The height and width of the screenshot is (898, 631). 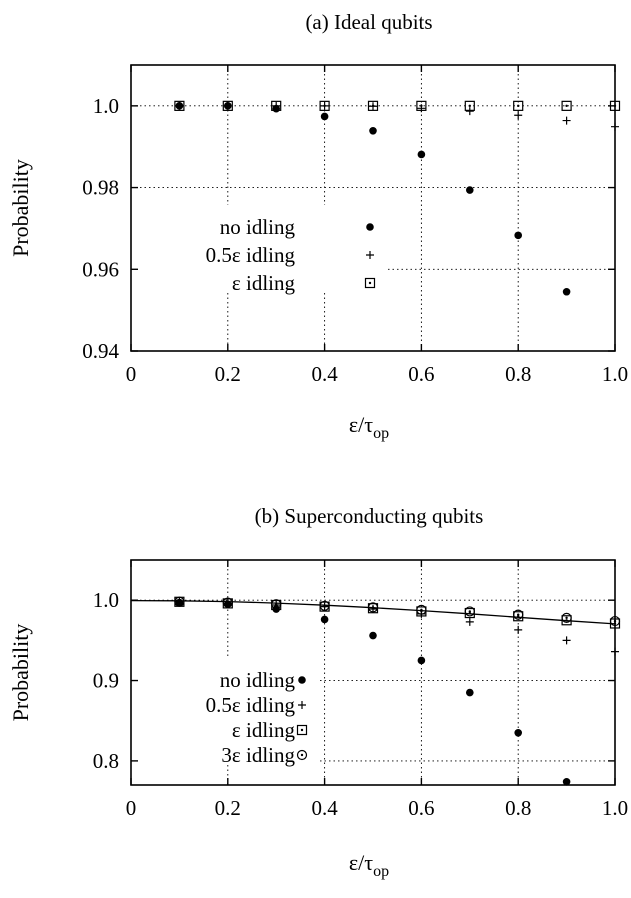 What do you see at coordinates (100, 269) in the screenshot?
I see `y-tick-label: 0.96` at bounding box center [100, 269].